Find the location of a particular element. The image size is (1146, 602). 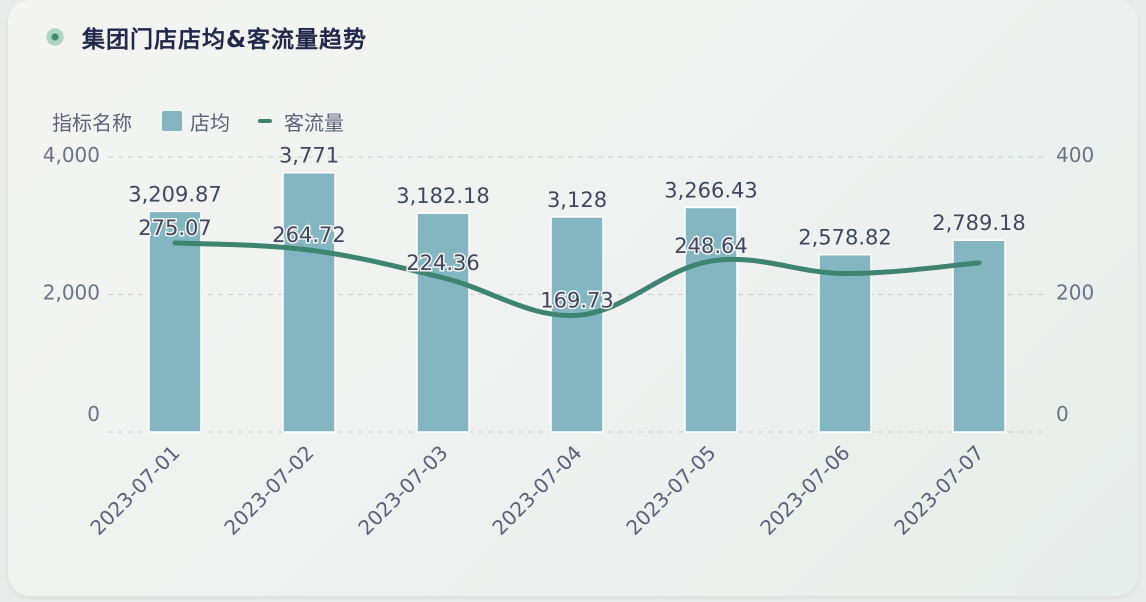

line-data-label: 275.07 is located at coordinates (174, 228).